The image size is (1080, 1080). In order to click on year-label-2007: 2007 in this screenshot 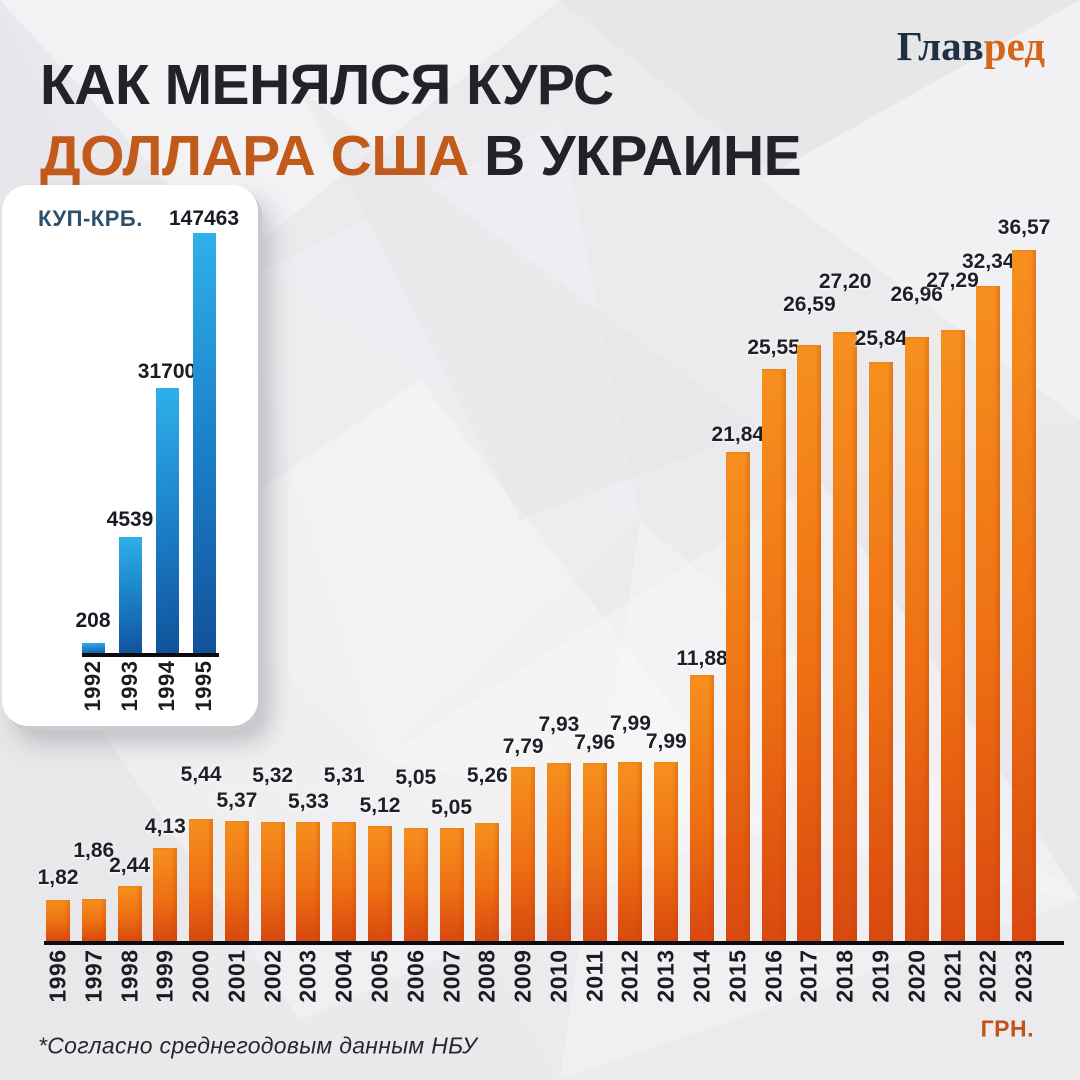, I will do `click(451, 976)`.